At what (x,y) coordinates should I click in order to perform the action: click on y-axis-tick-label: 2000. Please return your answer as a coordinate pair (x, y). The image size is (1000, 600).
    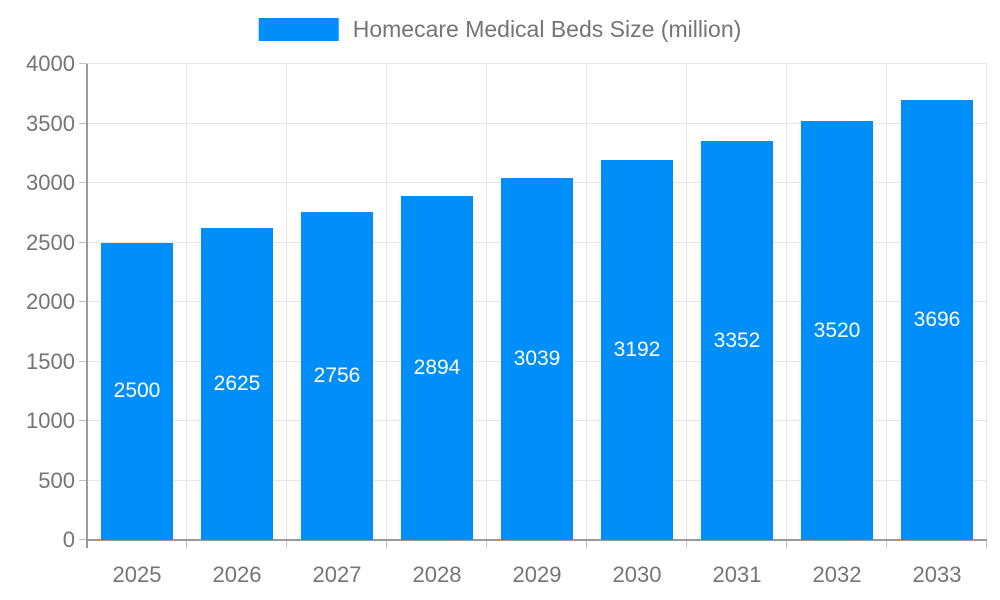
    Looking at the image, I should click on (50, 301).